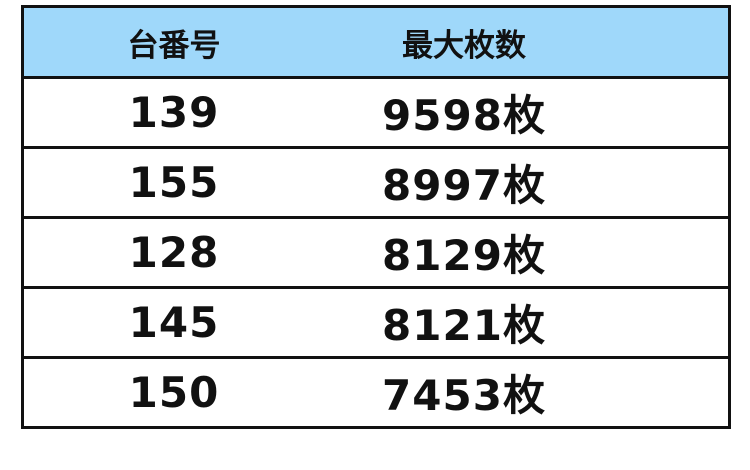 This screenshot has height=470, width=750. What do you see at coordinates (174, 182) in the screenshot?
I see `machine-number: 155` at bounding box center [174, 182].